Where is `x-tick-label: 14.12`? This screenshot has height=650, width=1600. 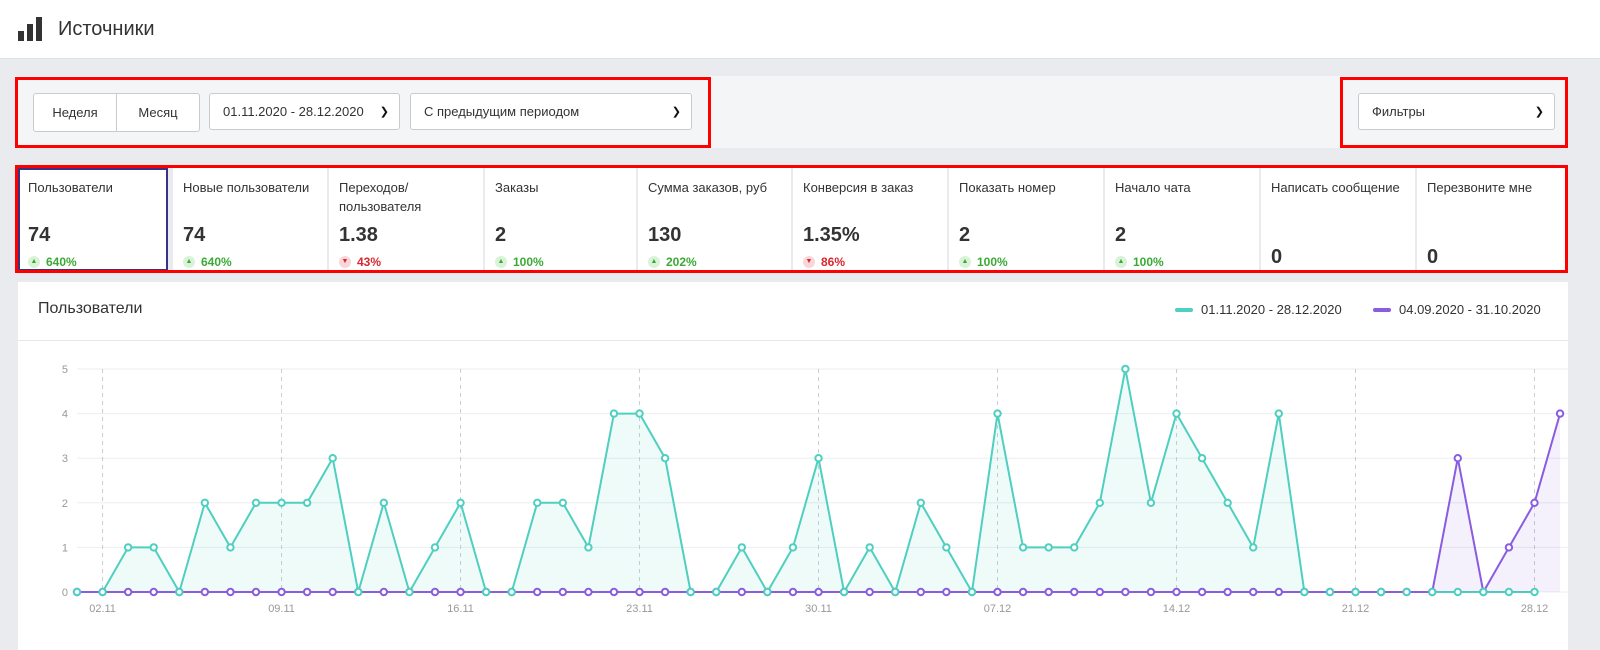 x-tick-label: 14.12 is located at coordinates (1177, 609).